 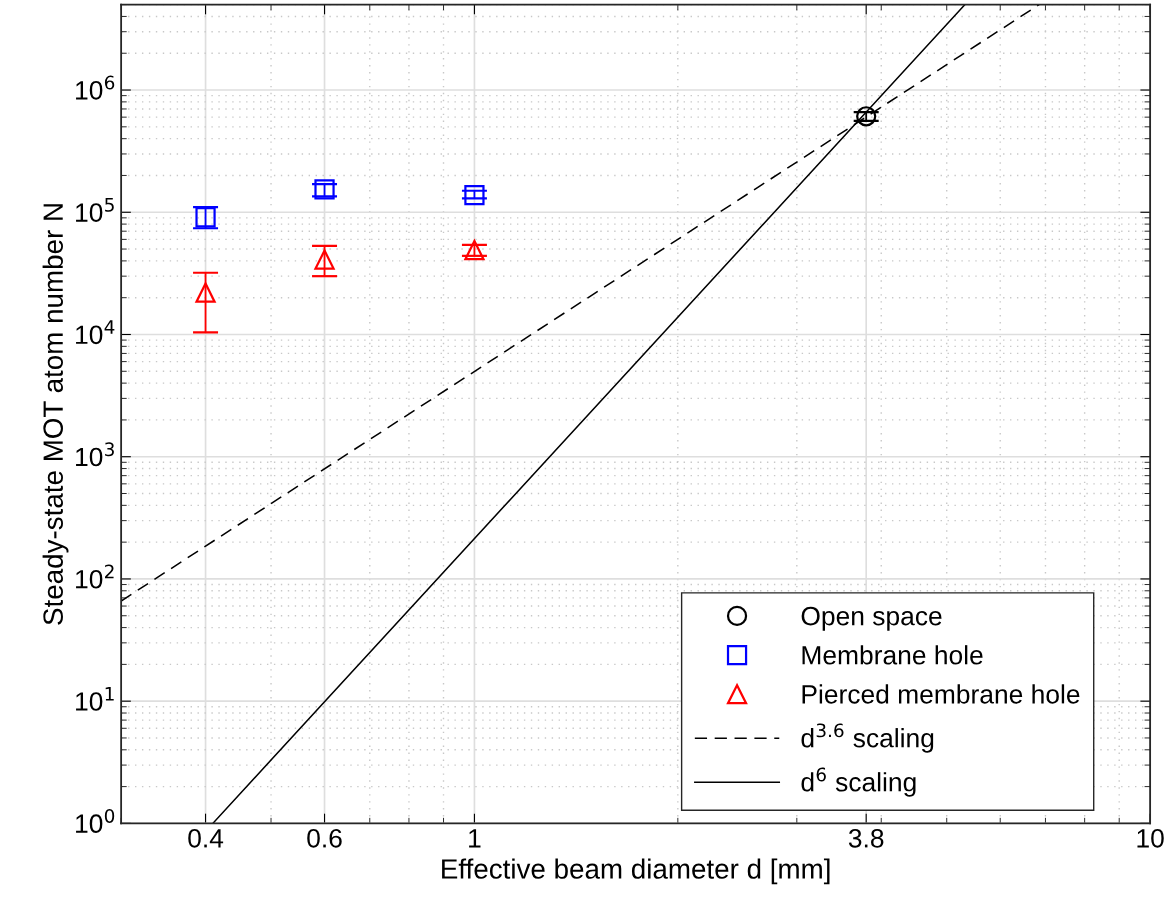 What do you see at coordinates (95, 454) in the screenshot?
I see `y-tick-label: 10$^{3}$` at bounding box center [95, 454].